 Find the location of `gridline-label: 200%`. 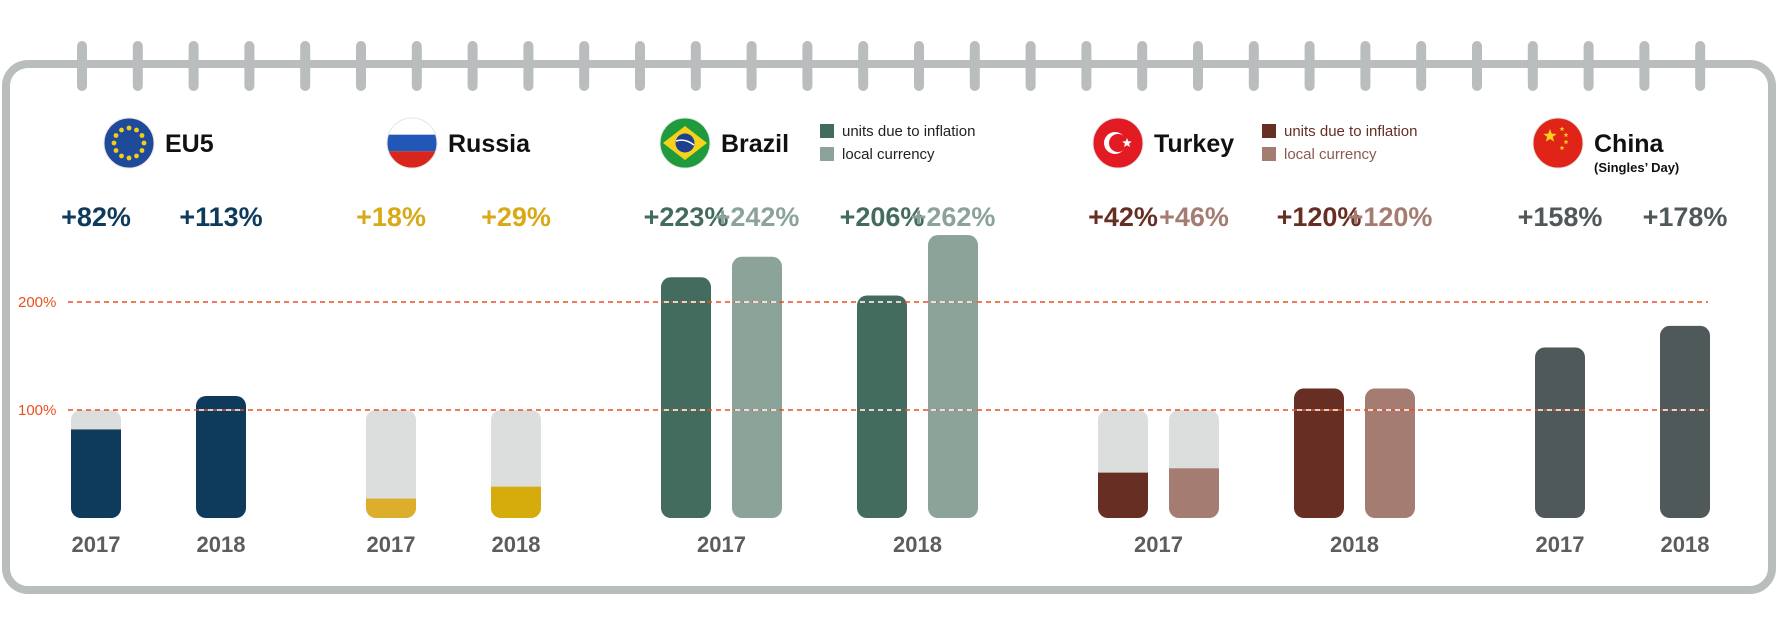

gridline-label: 200% is located at coordinates (37, 302).